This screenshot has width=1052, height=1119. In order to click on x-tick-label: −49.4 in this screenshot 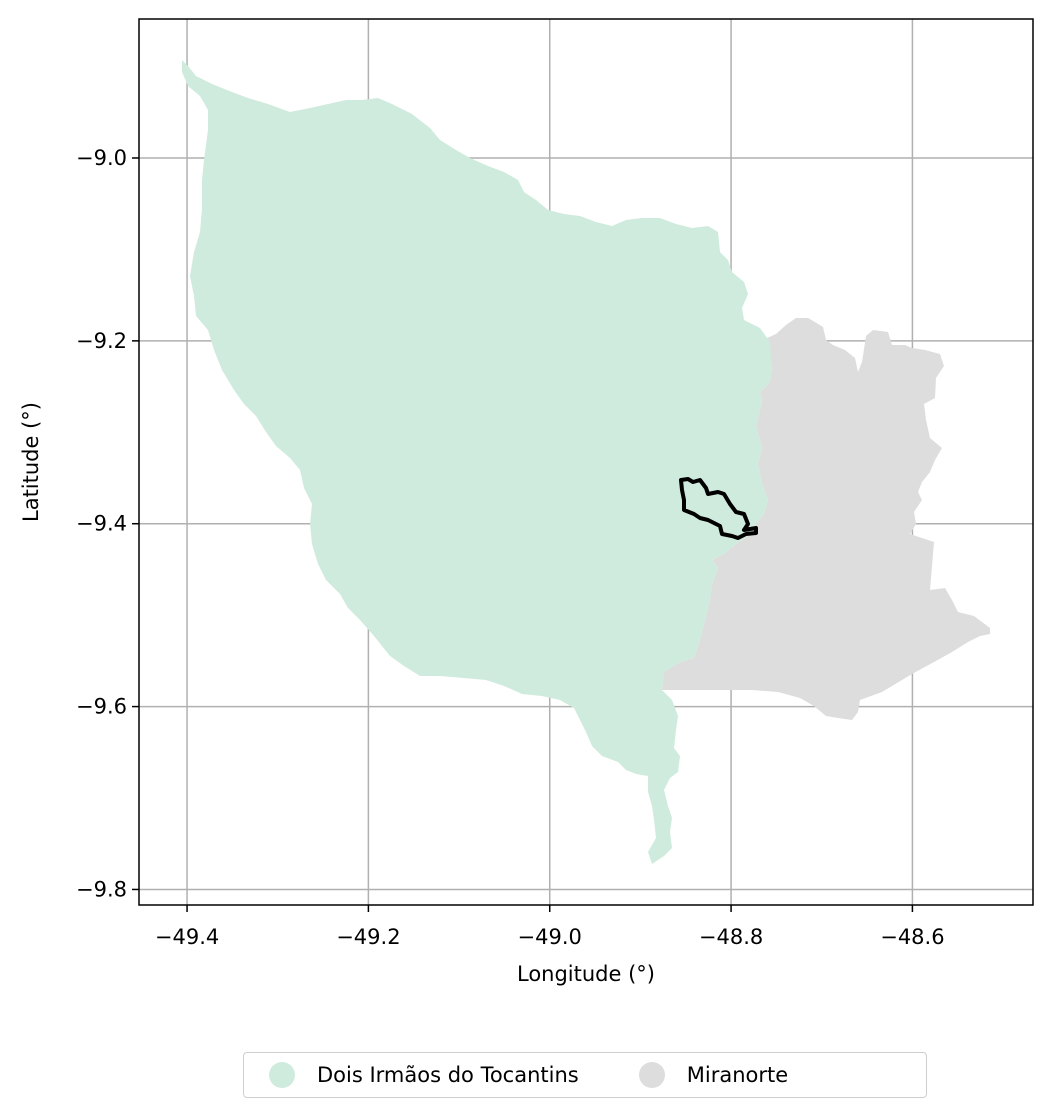, I will do `click(187, 937)`.